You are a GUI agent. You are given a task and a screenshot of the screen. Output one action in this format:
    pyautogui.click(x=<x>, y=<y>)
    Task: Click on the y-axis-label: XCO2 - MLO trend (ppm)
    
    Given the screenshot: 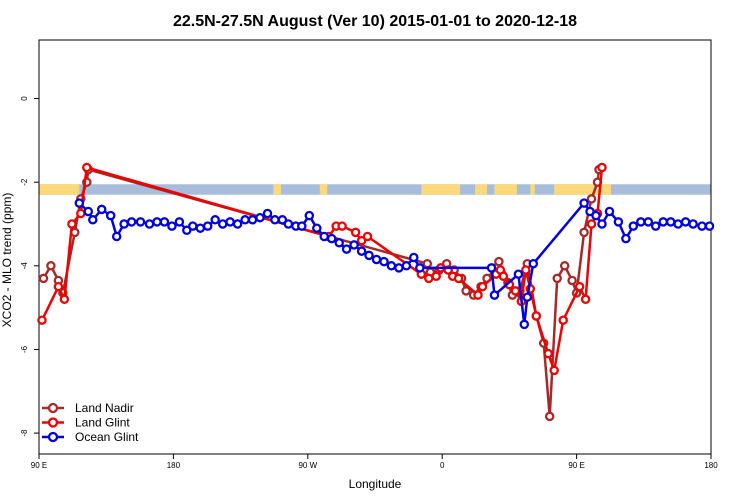 What is the action you would take?
    pyautogui.click(x=7, y=260)
    